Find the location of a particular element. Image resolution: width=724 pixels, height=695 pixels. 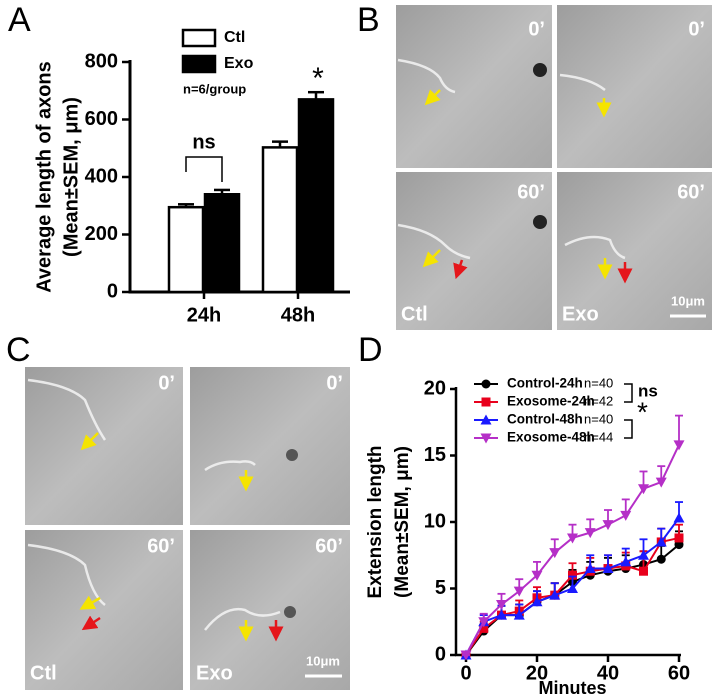

legend-label: Control-24h is located at coordinates (545, 383).